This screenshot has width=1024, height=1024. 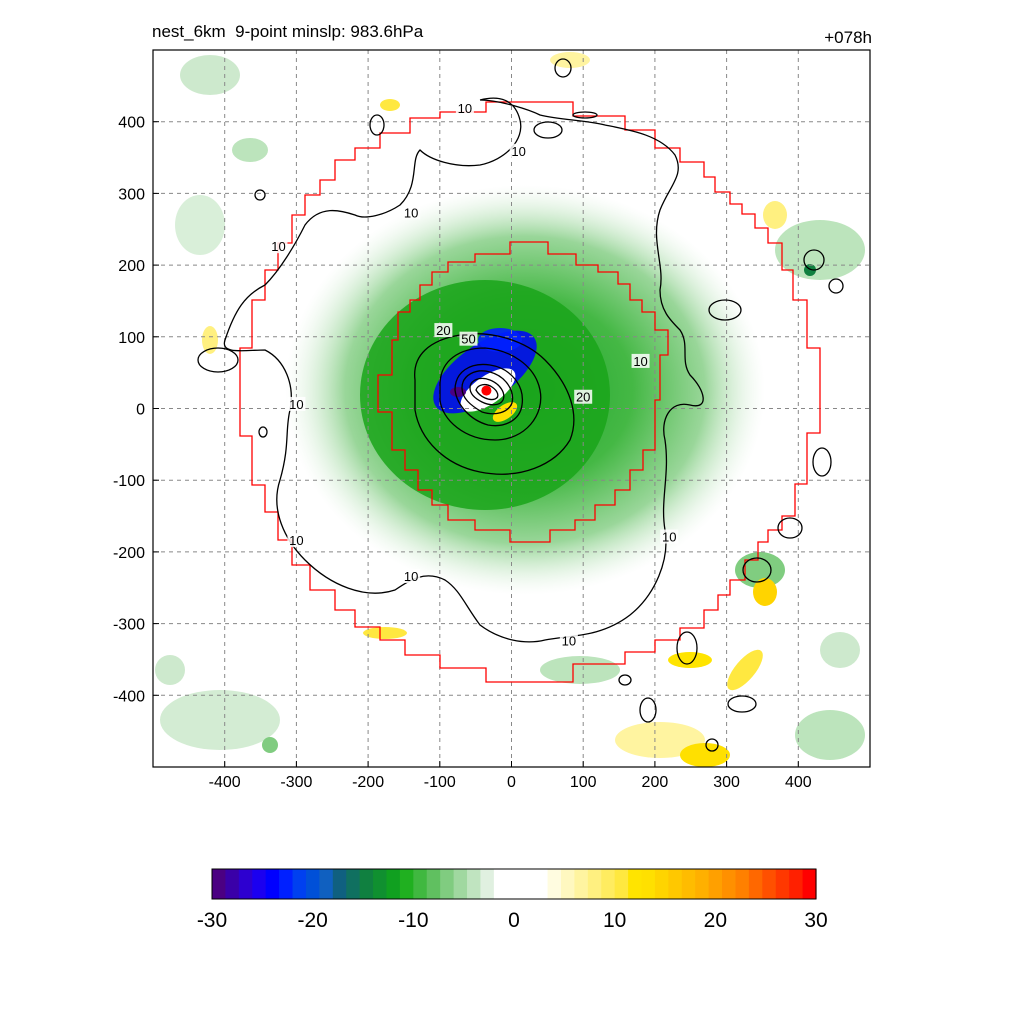 I want to click on y-tick-label: -200, so click(x=129, y=553).